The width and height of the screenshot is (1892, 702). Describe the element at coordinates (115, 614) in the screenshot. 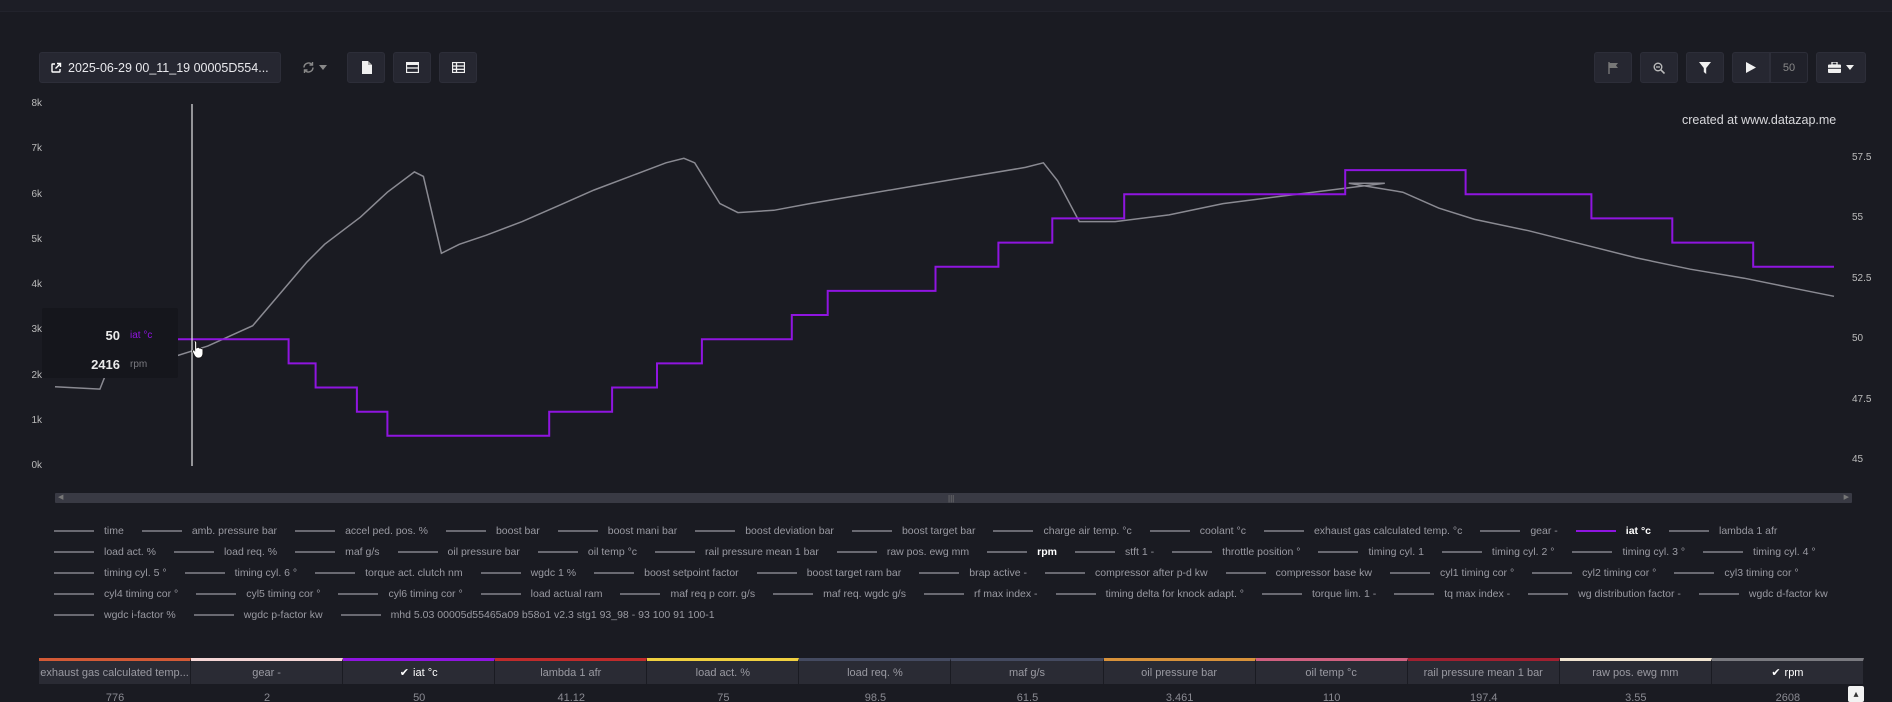

I see `legend-item: wgdc i-factor %` at that location.